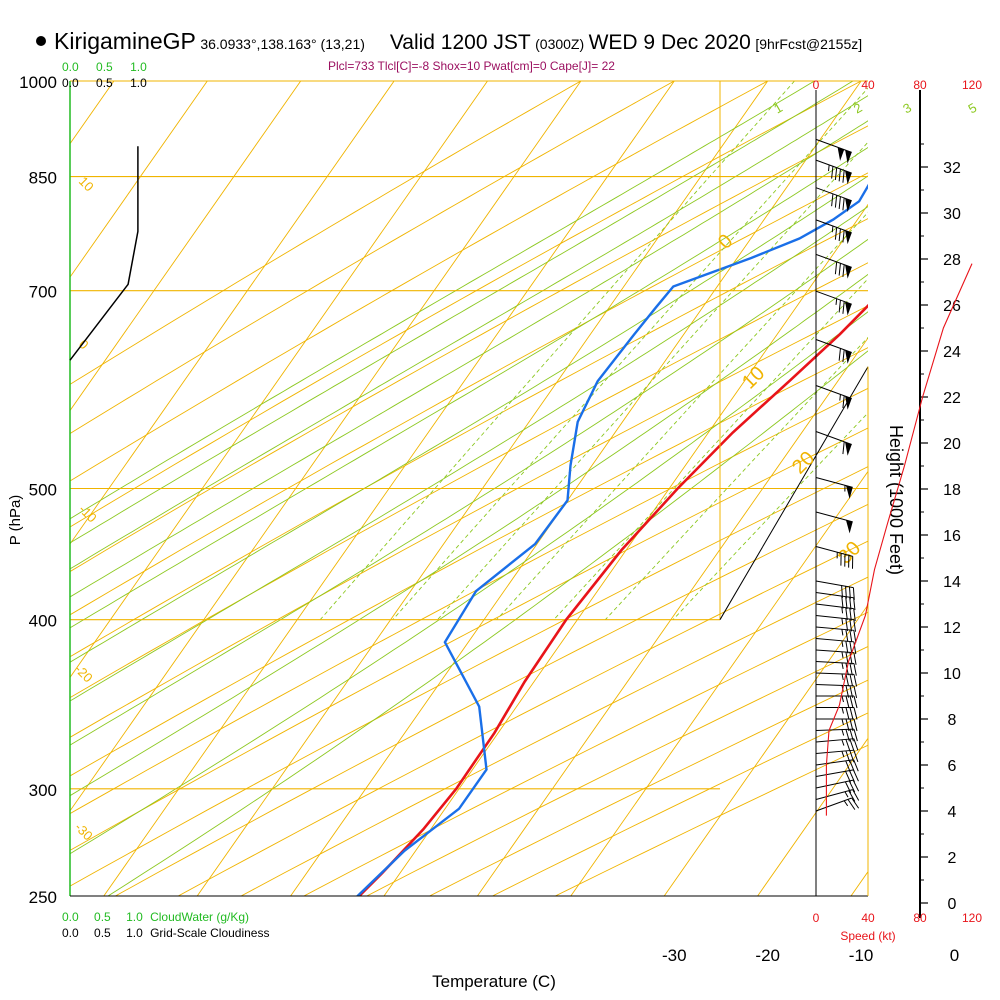 Image resolution: width=1000 pixels, height=1000 pixels. What do you see at coordinates (210, 933) in the screenshot?
I see `cloudiness-label: Grid-Scale Cloudiness` at bounding box center [210, 933].